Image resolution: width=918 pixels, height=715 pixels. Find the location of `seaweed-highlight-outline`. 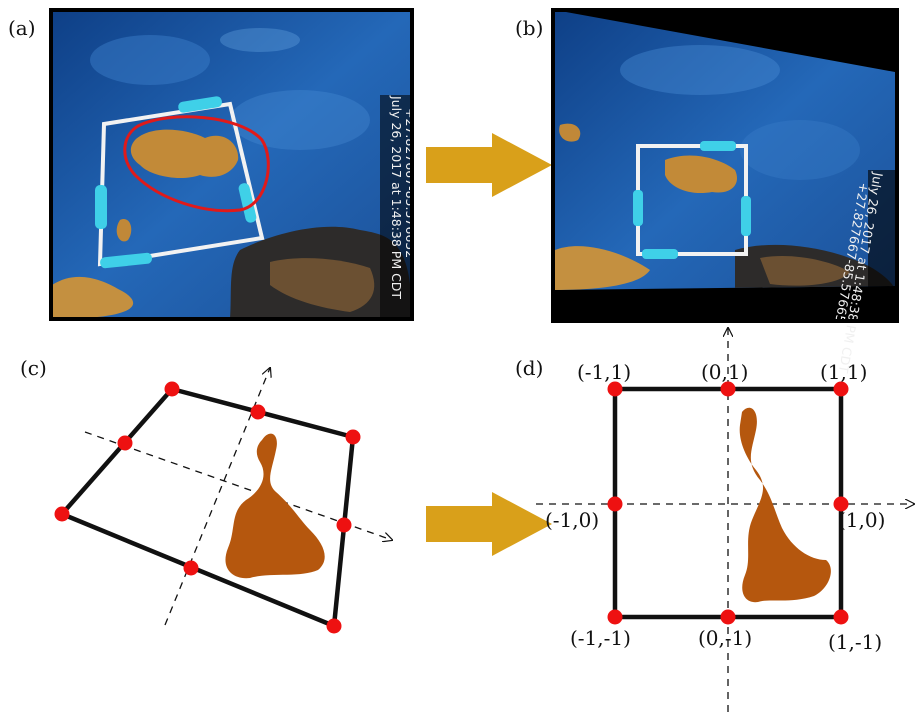

seaweed-highlight-outline is located at coordinates (196, 164).